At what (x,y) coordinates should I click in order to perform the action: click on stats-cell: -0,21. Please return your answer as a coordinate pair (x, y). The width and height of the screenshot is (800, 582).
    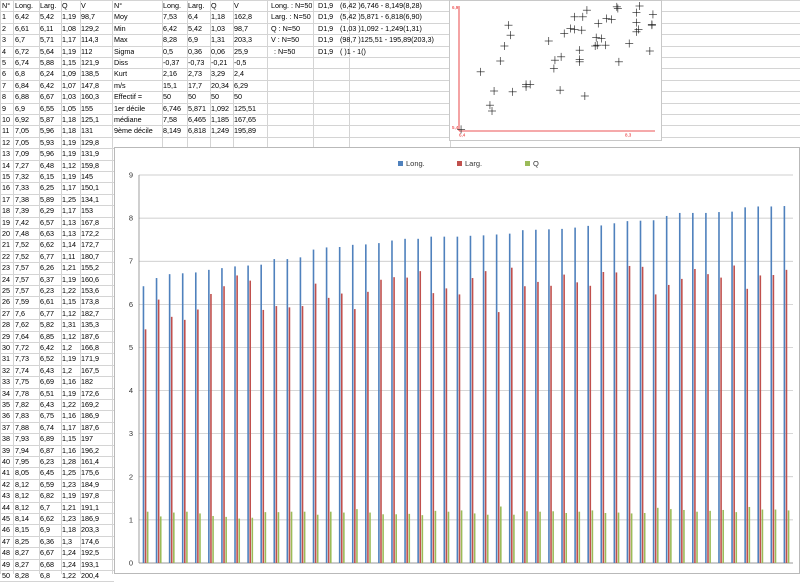
    Looking at the image, I should click on (219, 62).